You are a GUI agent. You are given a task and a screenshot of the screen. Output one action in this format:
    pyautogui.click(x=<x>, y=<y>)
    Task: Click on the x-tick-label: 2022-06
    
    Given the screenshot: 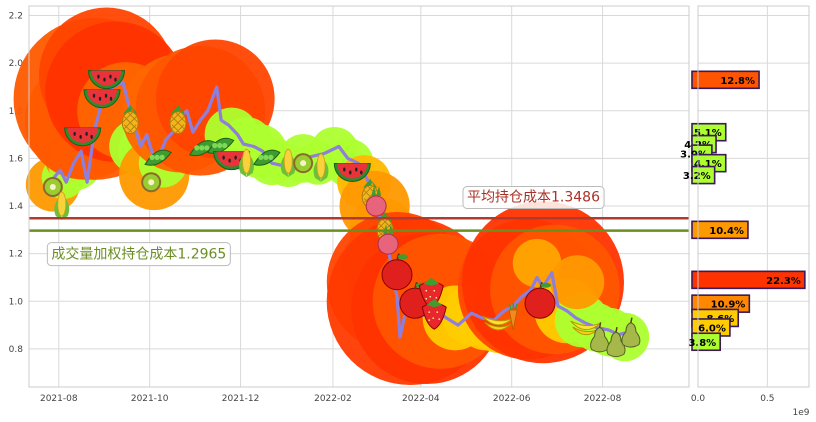 What is the action you would take?
    pyautogui.click(x=512, y=399)
    